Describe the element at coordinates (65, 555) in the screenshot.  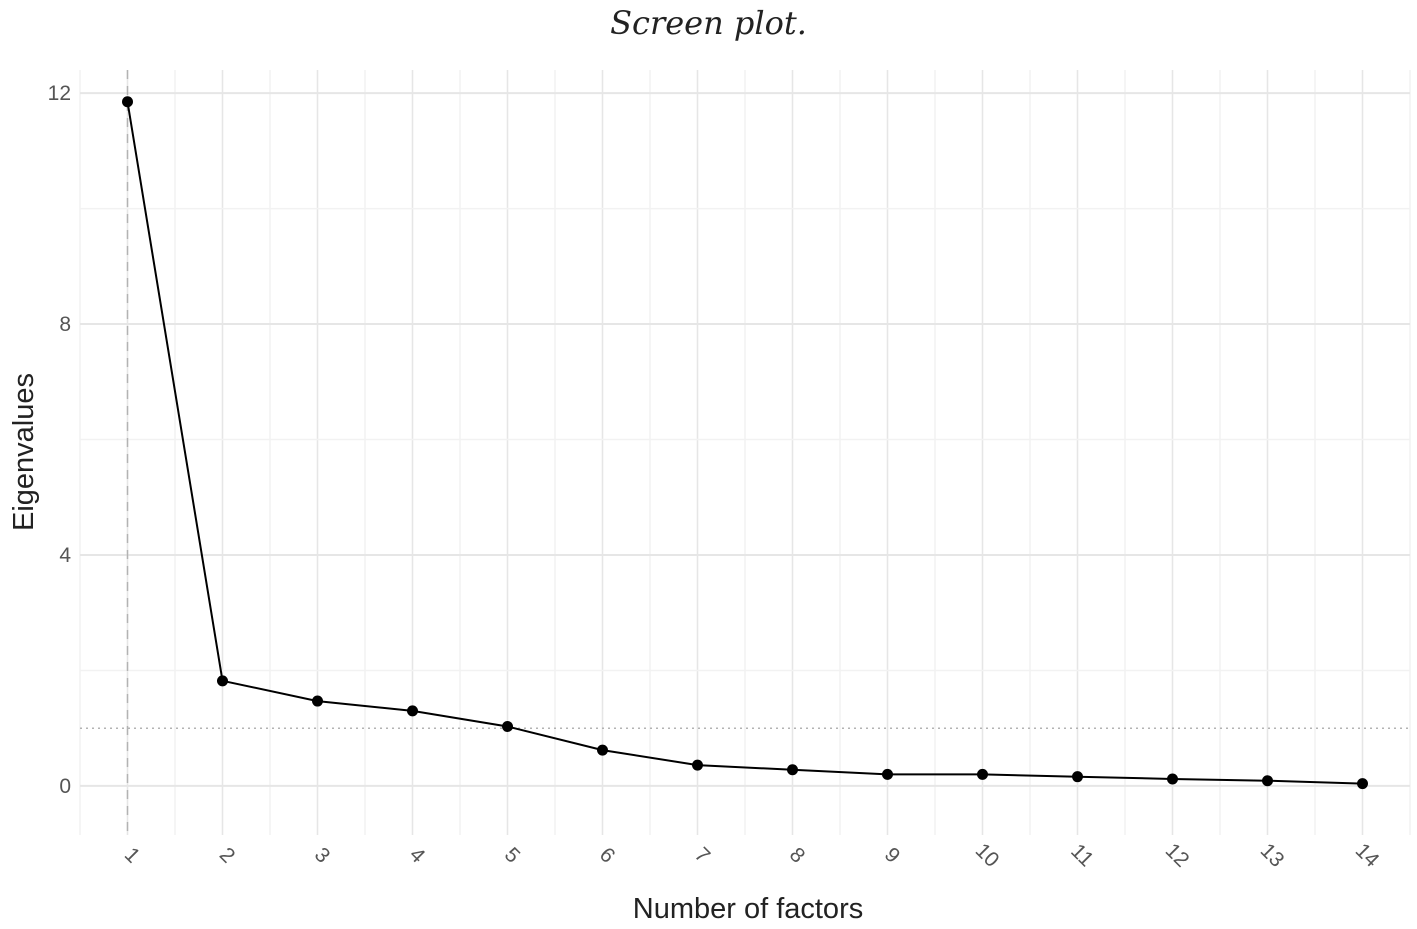
I see `y-tick-label: 4` at that location.